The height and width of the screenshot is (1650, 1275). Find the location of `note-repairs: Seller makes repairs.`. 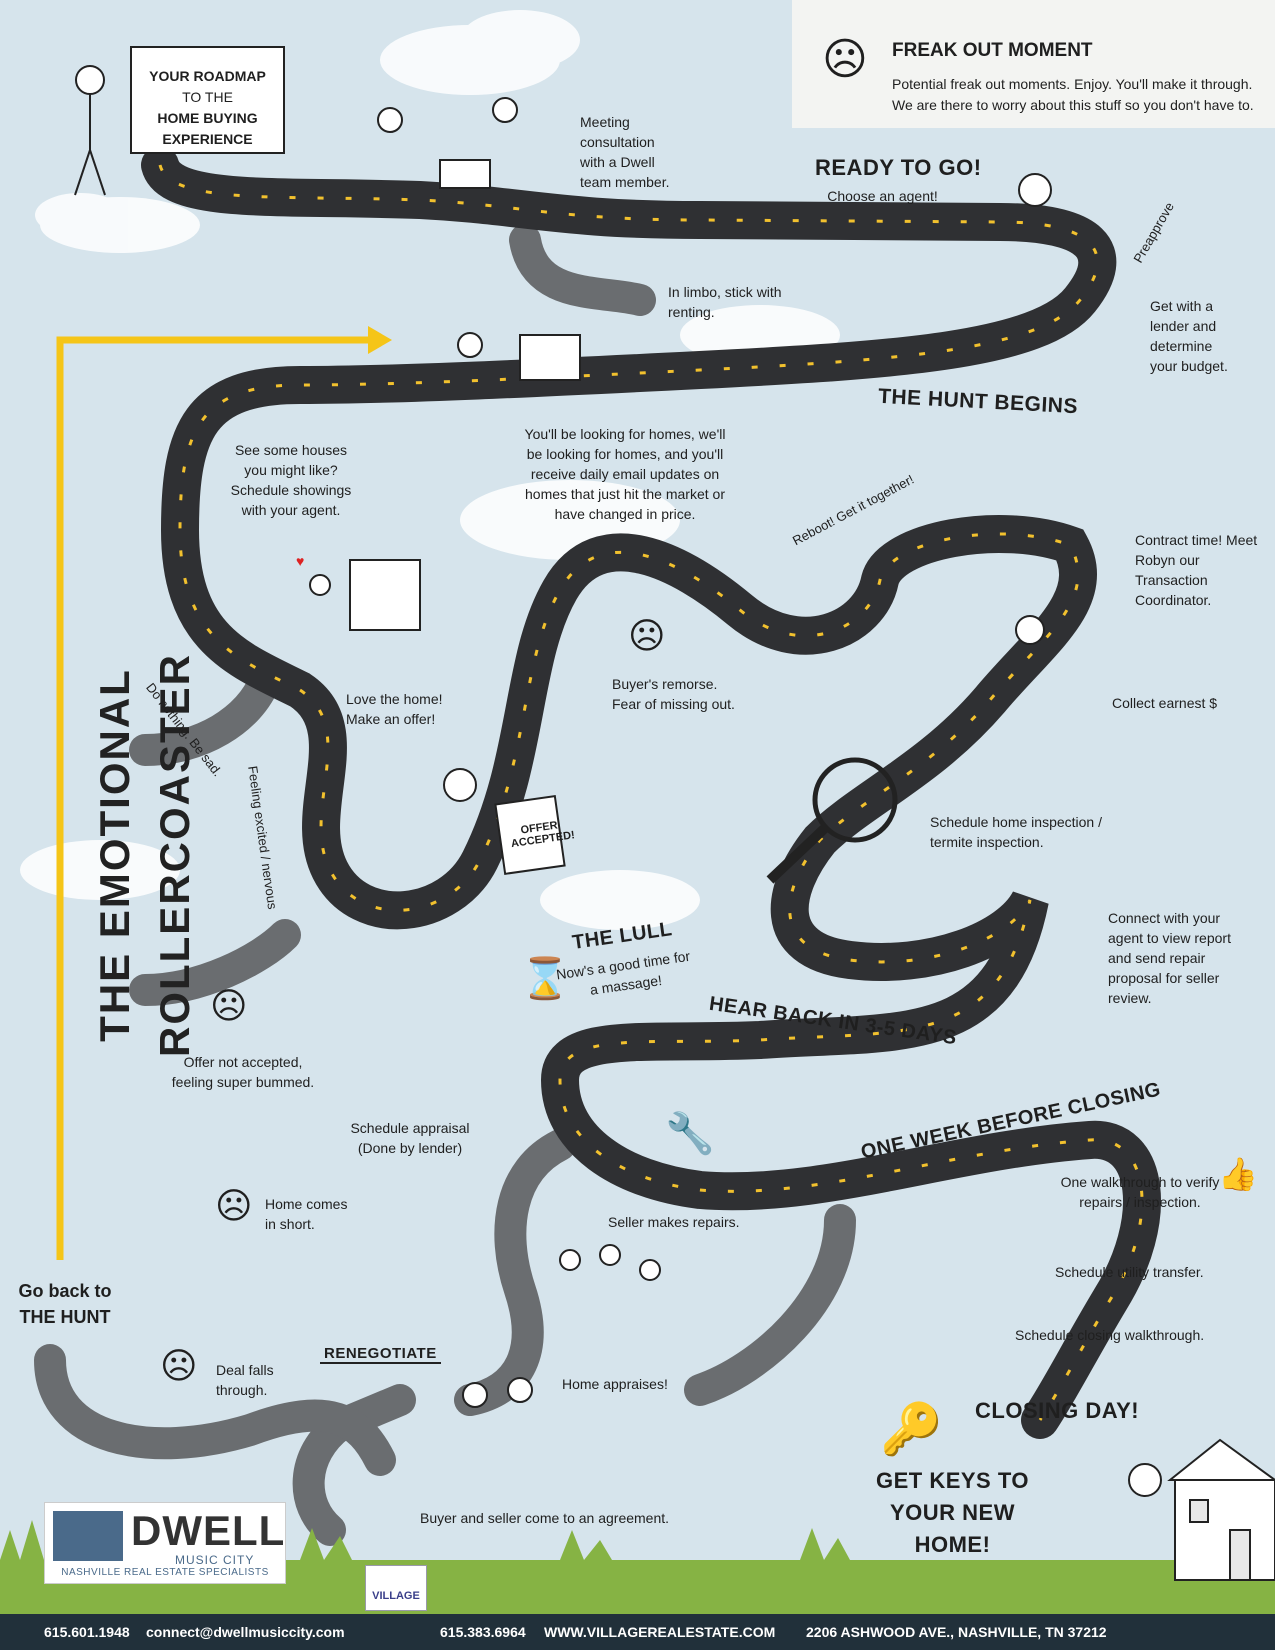

note-repairs: Seller makes repairs. is located at coordinates (674, 1222).